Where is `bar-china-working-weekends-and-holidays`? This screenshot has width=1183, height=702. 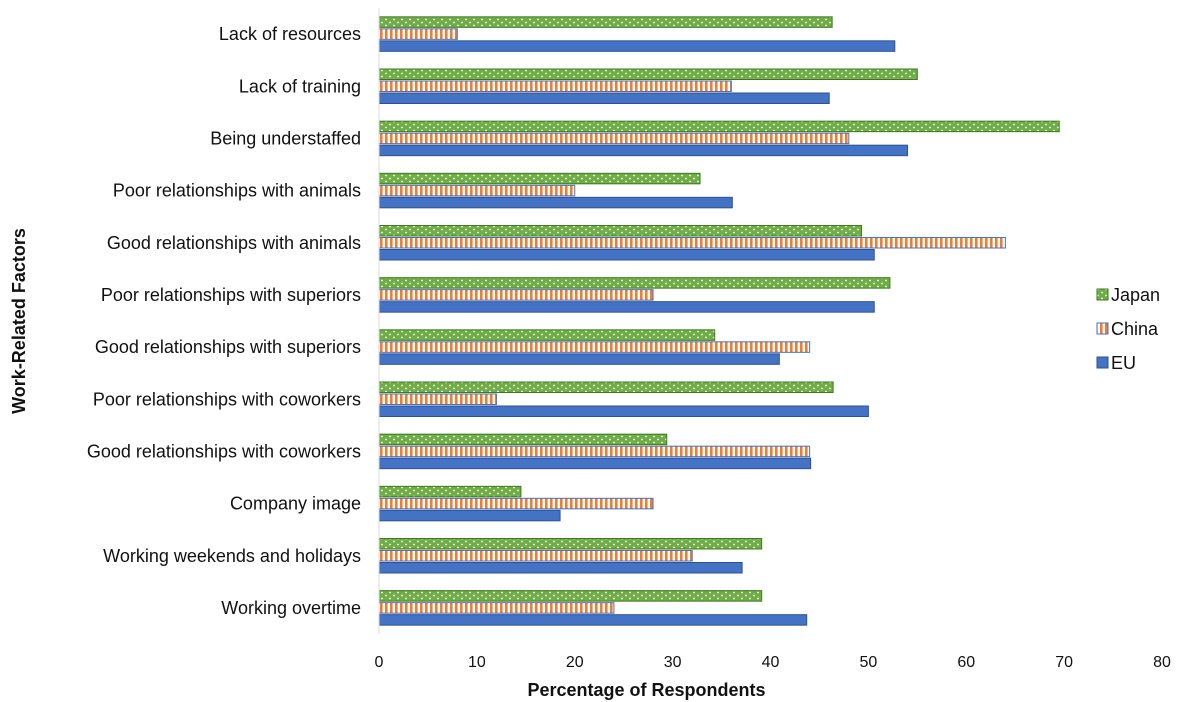
bar-china-working-weekends-and-holidays is located at coordinates (535, 556).